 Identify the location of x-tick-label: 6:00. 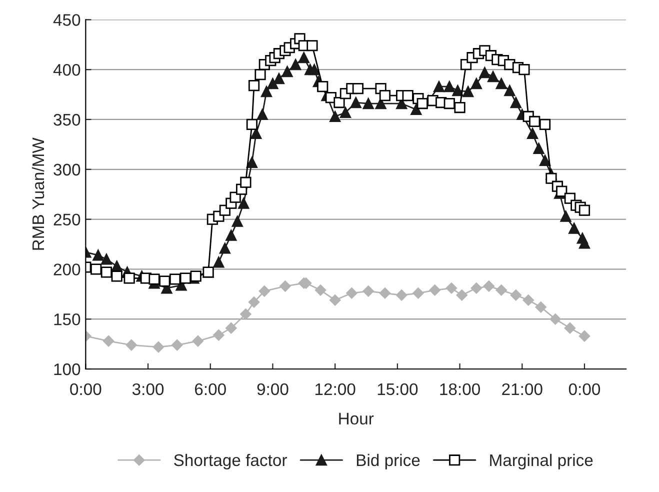
(210, 389).